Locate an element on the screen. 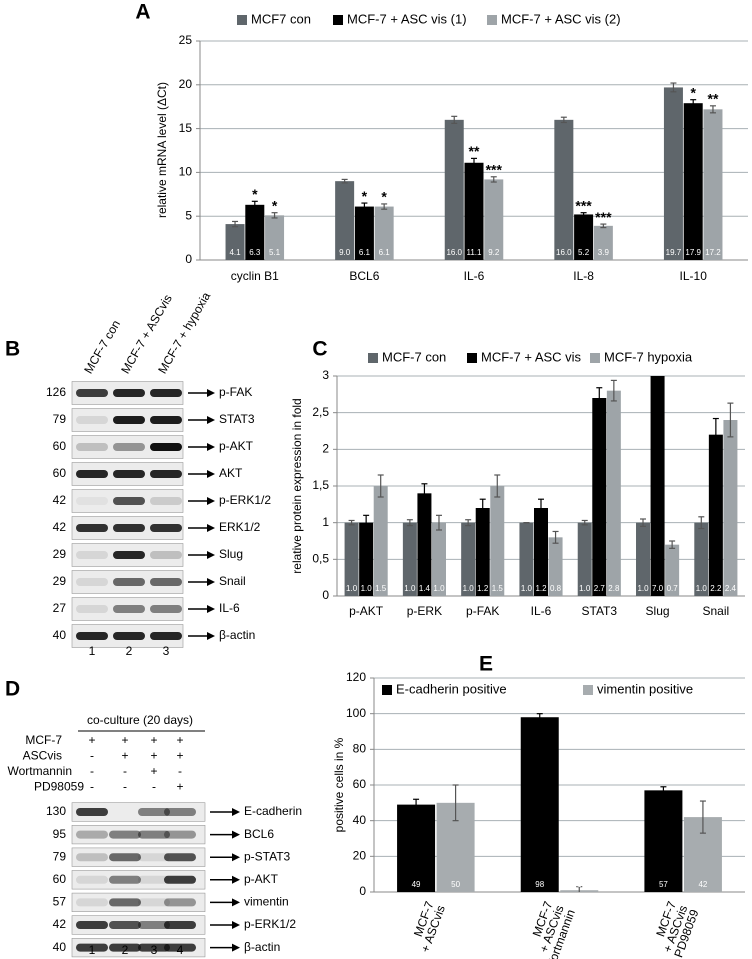  x-tick-label: Slug is located at coordinates (658, 611).